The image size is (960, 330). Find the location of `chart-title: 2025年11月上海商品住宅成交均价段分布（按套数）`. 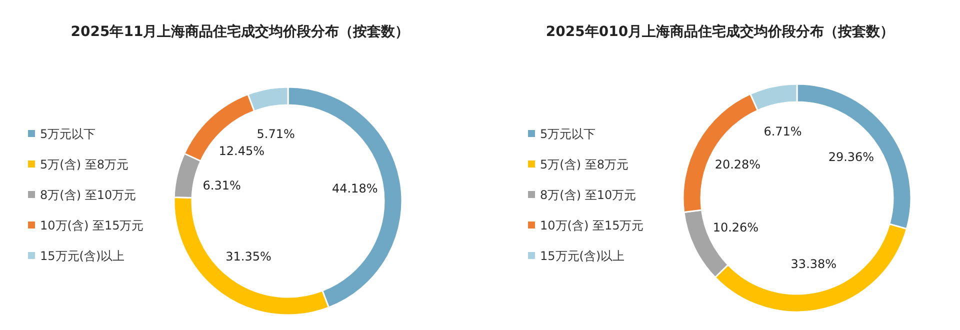

chart-title: 2025年11月上海商品住宅成交均价段分布（按套数） is located at coordinates (240, 31).